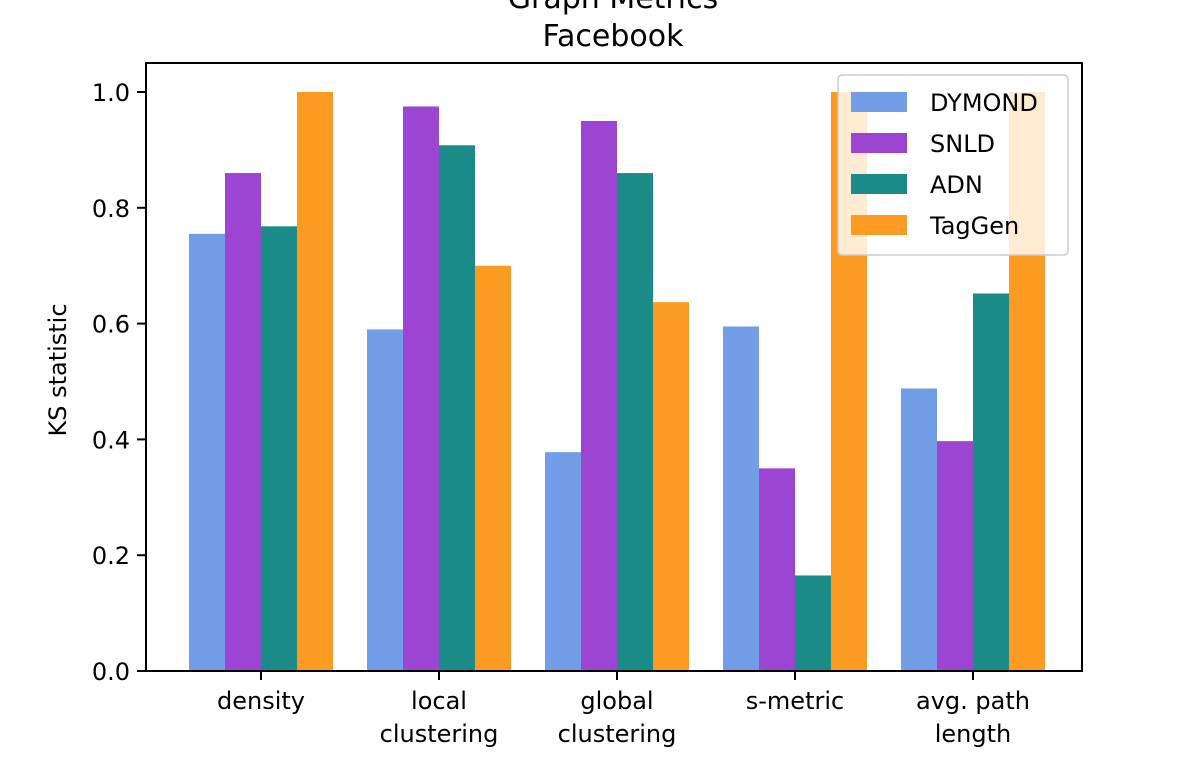  Describe the element at coordinates (119, 382) in the screenshot. I see `y-ticks: 0.0 0.2 0.4 0.6 0.8 1.0` at that location.